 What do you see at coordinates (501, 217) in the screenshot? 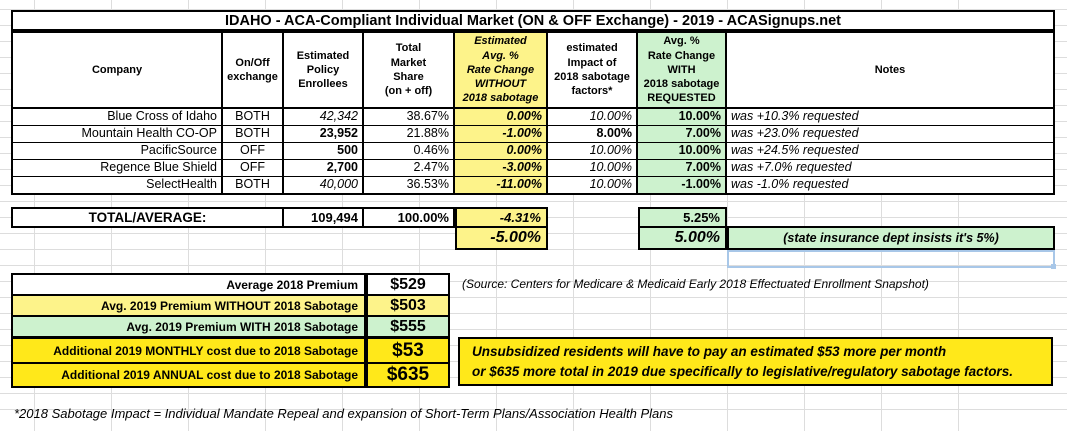
I see `total-without-sabotage-cell: -4.31%` at bounding box center [501, 217].